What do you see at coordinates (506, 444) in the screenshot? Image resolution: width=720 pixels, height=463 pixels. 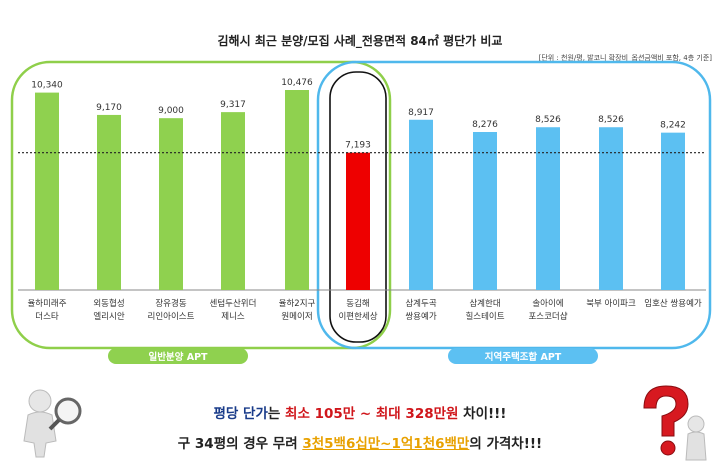 I see `headline2-suffix: 의 가격차!!!` at bounding box center [506, 444].